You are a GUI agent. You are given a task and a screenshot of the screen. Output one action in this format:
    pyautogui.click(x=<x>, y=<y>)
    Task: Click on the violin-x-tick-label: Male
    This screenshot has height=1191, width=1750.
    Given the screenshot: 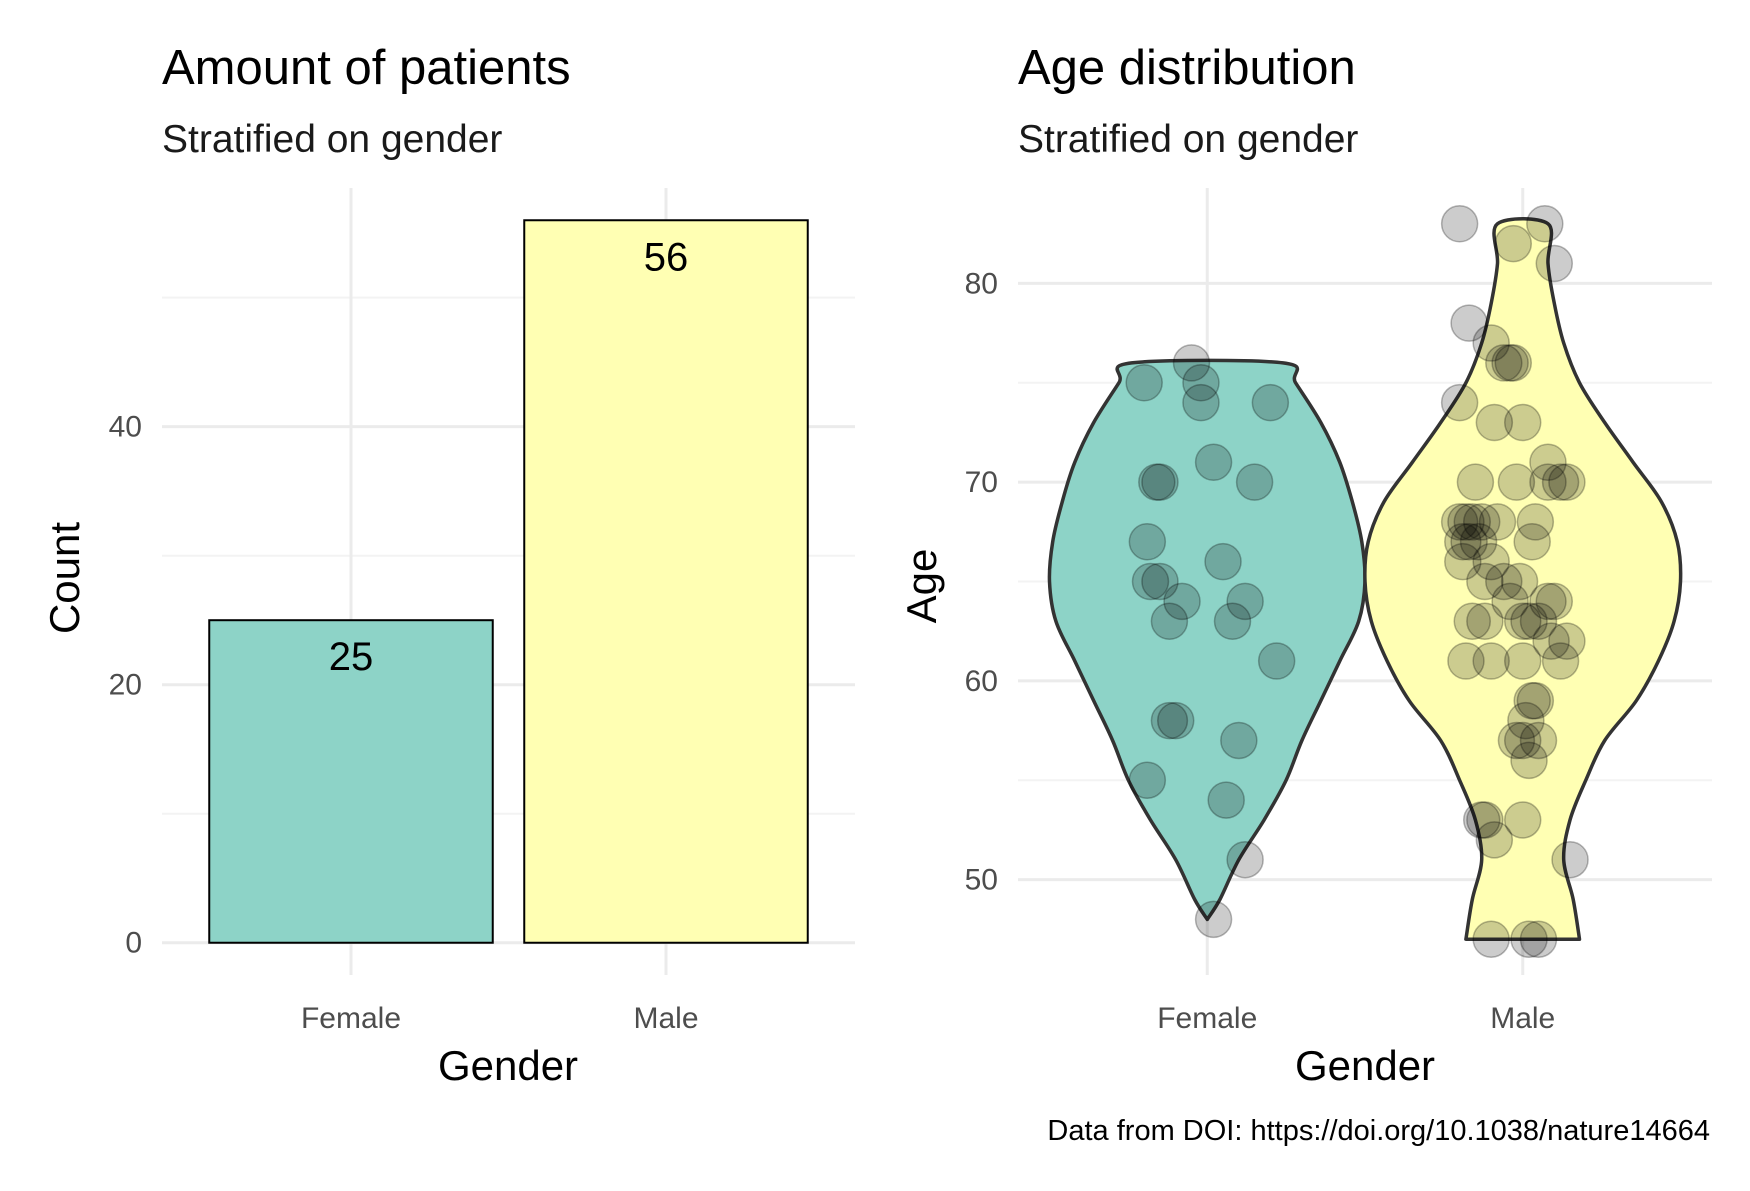 What is the action you would take?
    pyautogui.click(x=1522, y=1018)
    